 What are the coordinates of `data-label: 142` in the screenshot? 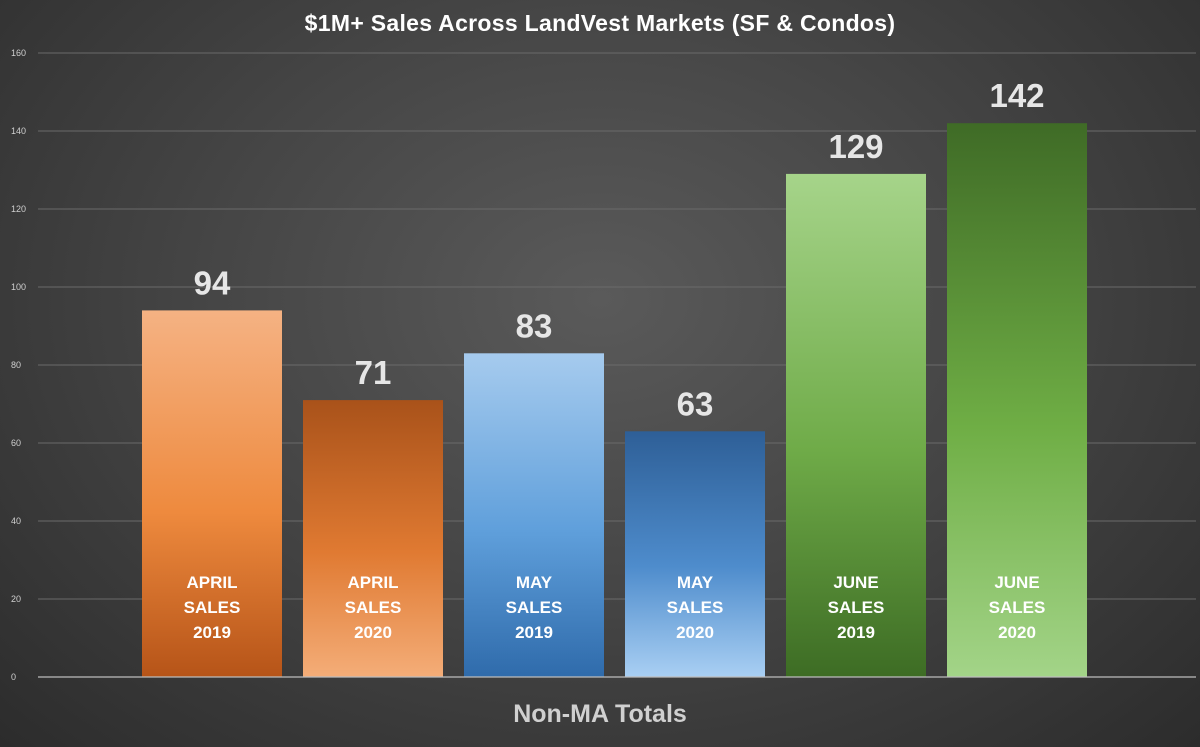 It's located at (1016, 95).